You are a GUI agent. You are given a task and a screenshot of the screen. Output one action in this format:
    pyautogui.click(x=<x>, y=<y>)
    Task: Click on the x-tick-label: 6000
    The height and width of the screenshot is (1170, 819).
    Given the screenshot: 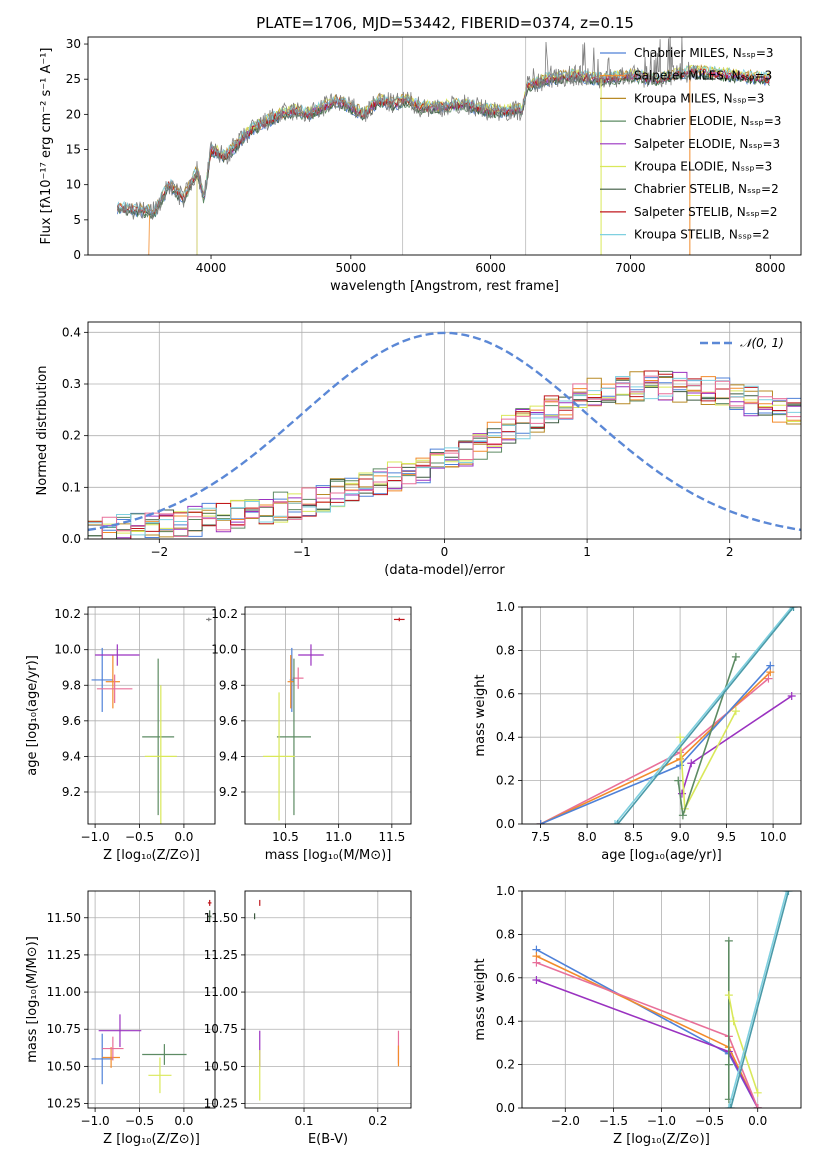 What is the action you would take?
    pyautogui.click(x=490, y=268)
    